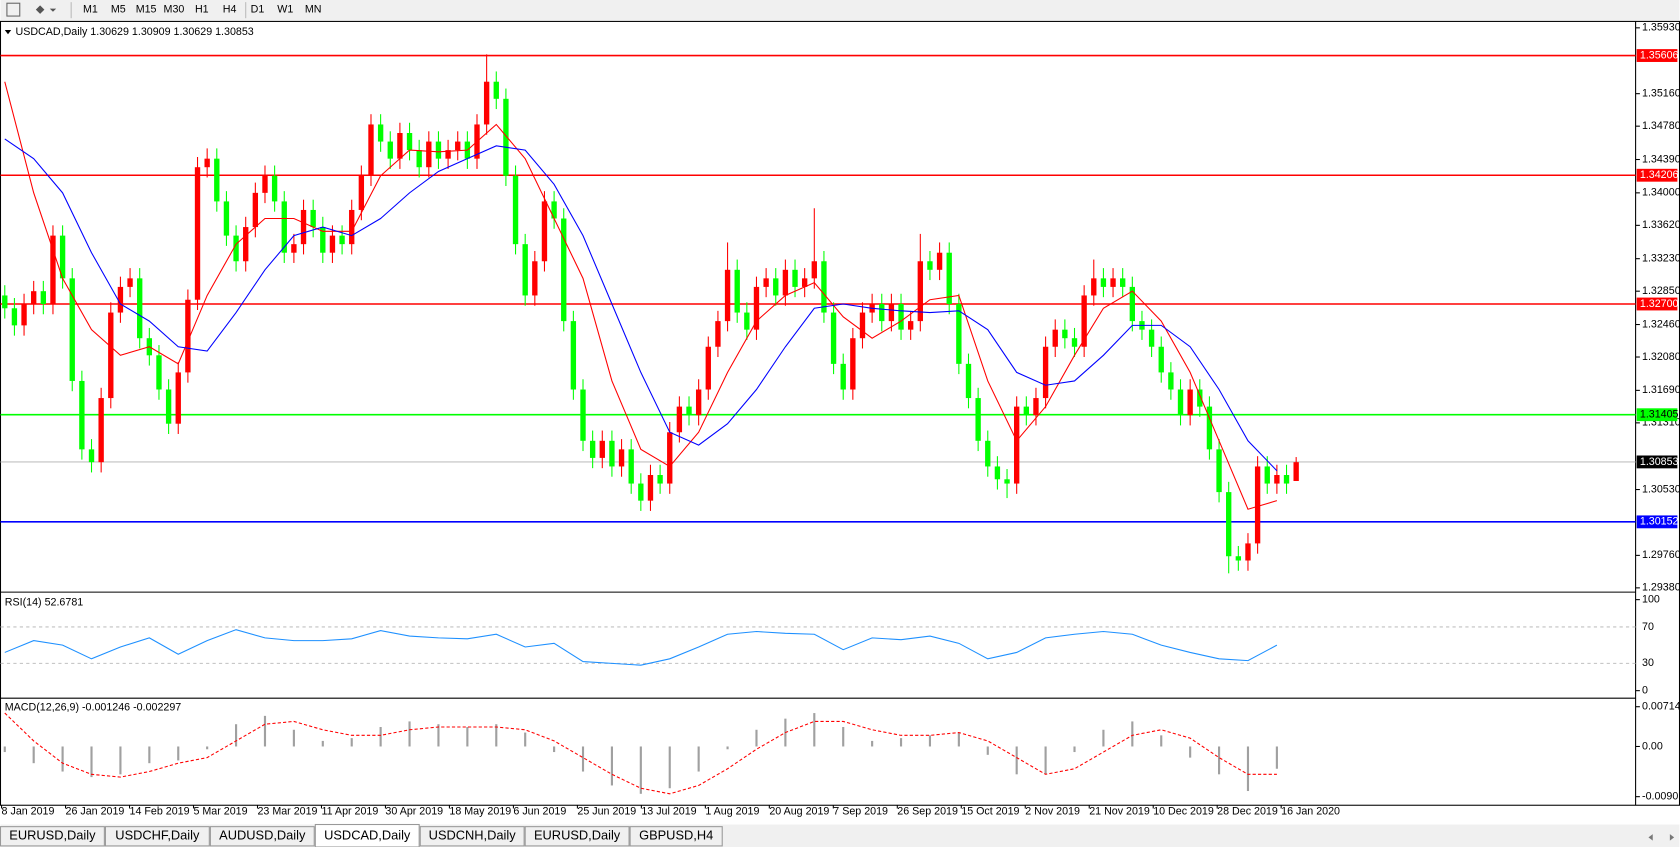 The width and height of the screenshot is (1680, 847). What do you see at coordinates (641, 647) in the screenshot?
I see `rsi-line` at bounding box center [641, 647].